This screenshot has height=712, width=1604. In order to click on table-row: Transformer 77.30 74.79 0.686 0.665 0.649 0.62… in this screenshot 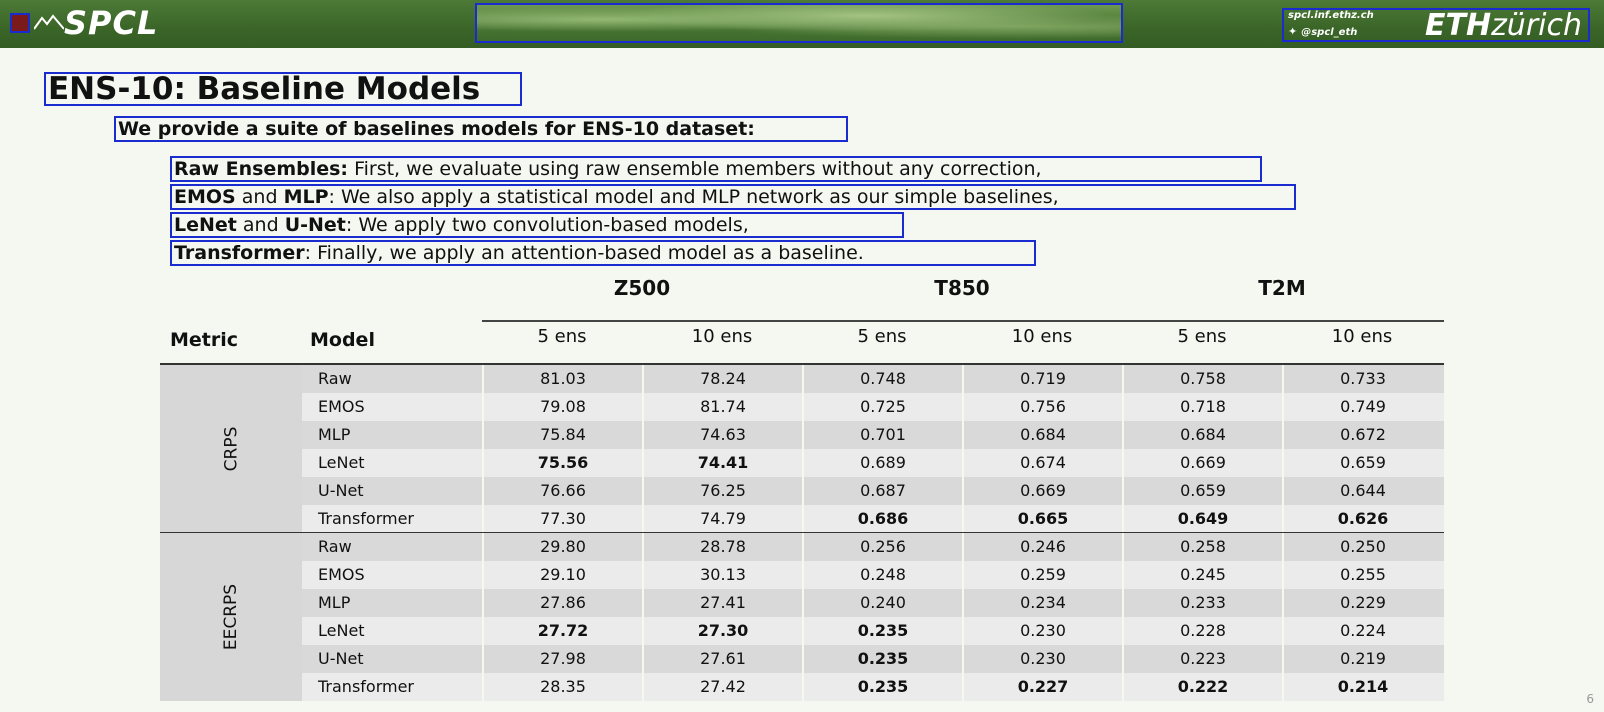, I will do `click(873, 519)`.